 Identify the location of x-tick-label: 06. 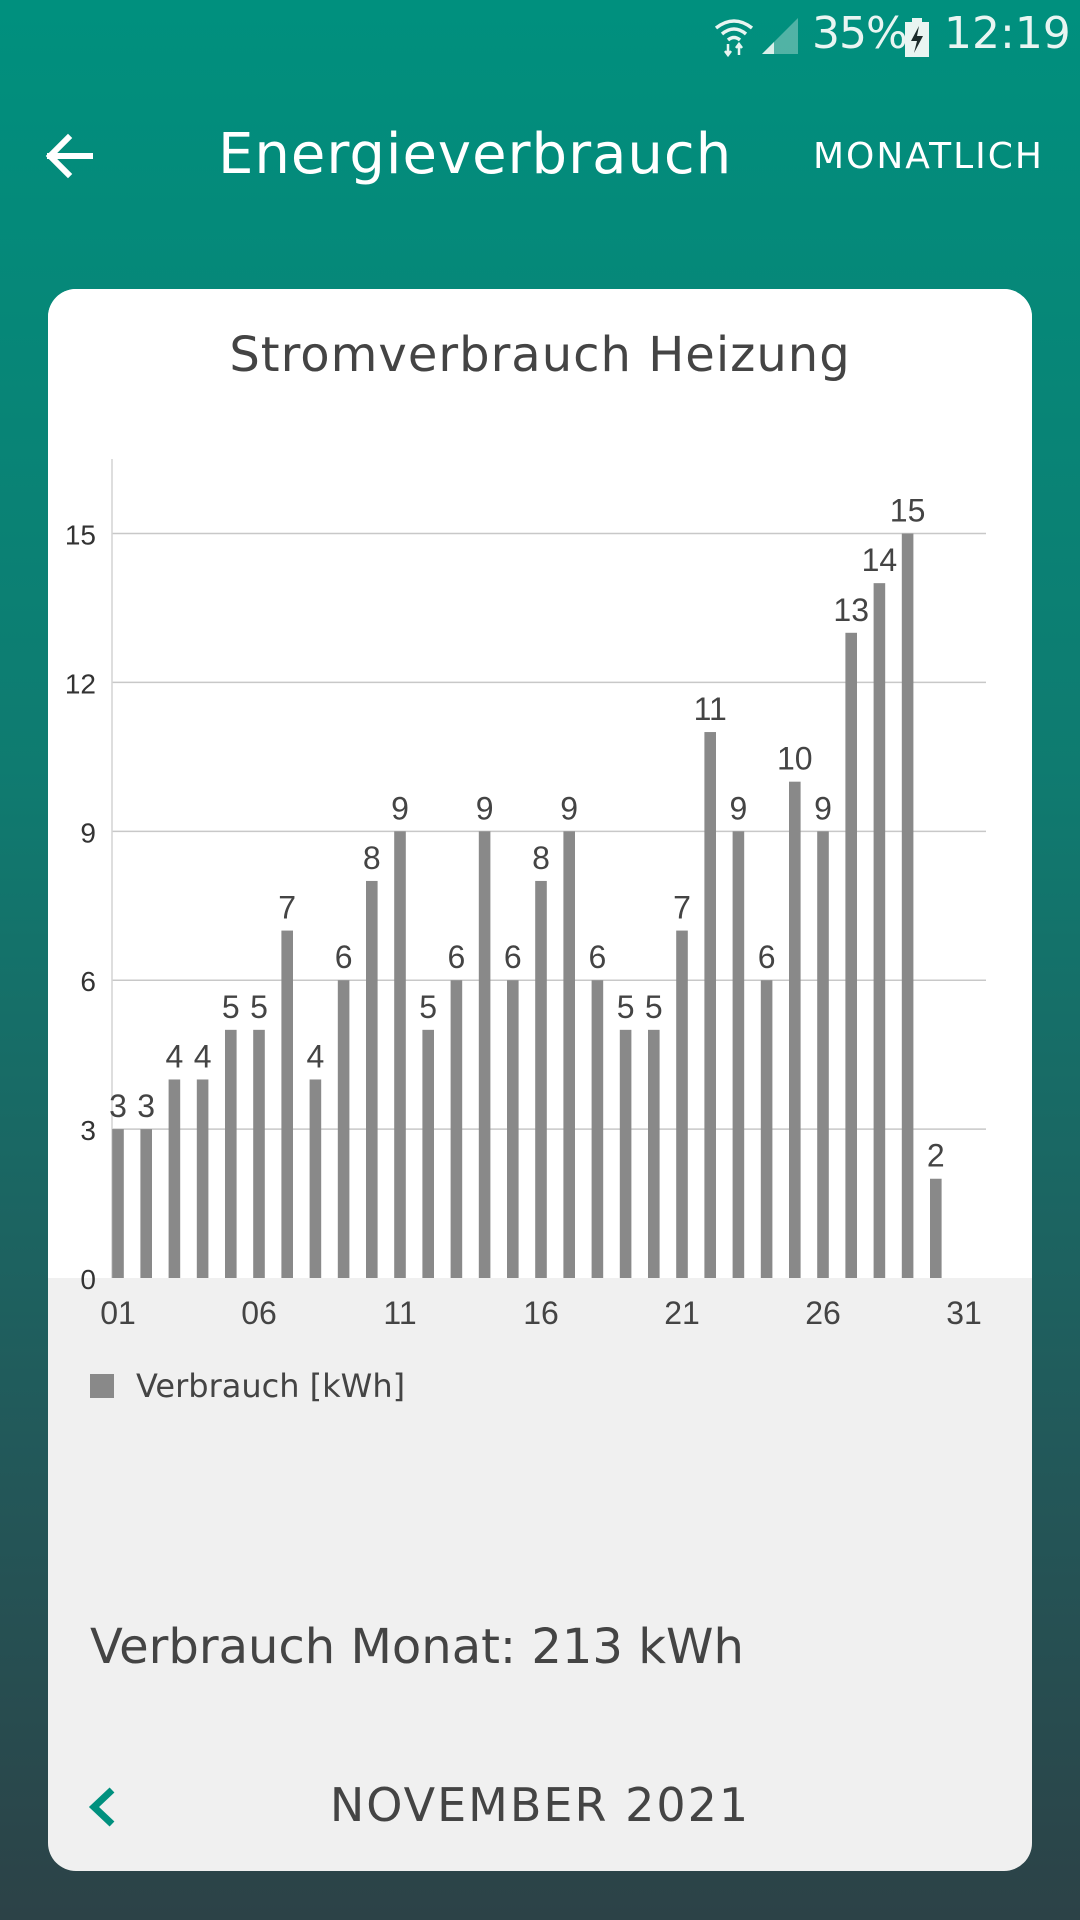
(259, 1313).